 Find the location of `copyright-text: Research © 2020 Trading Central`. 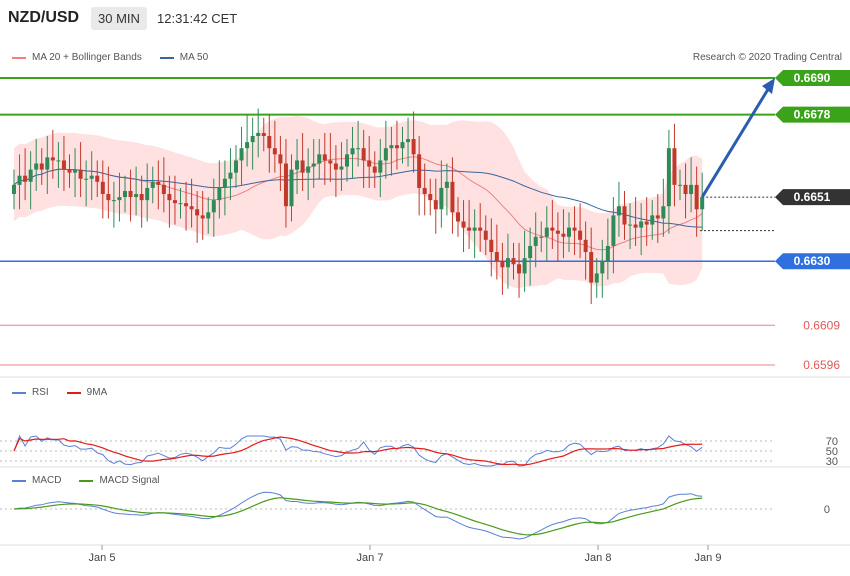

copyright-text: Research © 2020 Trading Central is located at coordinates (767, 57).